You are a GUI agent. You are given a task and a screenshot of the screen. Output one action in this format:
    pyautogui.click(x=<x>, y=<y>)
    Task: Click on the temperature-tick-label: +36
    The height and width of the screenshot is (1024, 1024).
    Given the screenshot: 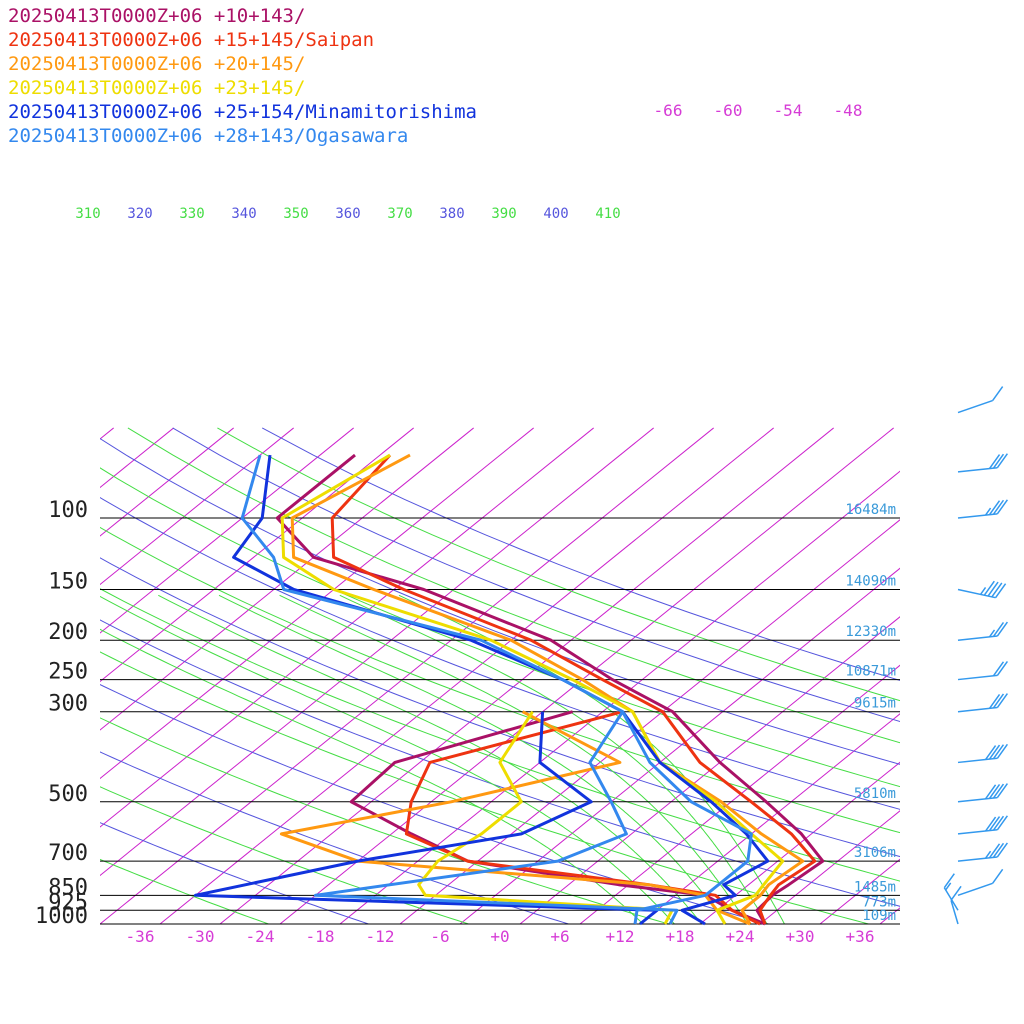 What is the action you would take?
    pyautogui.click(x=860, y=936)
    